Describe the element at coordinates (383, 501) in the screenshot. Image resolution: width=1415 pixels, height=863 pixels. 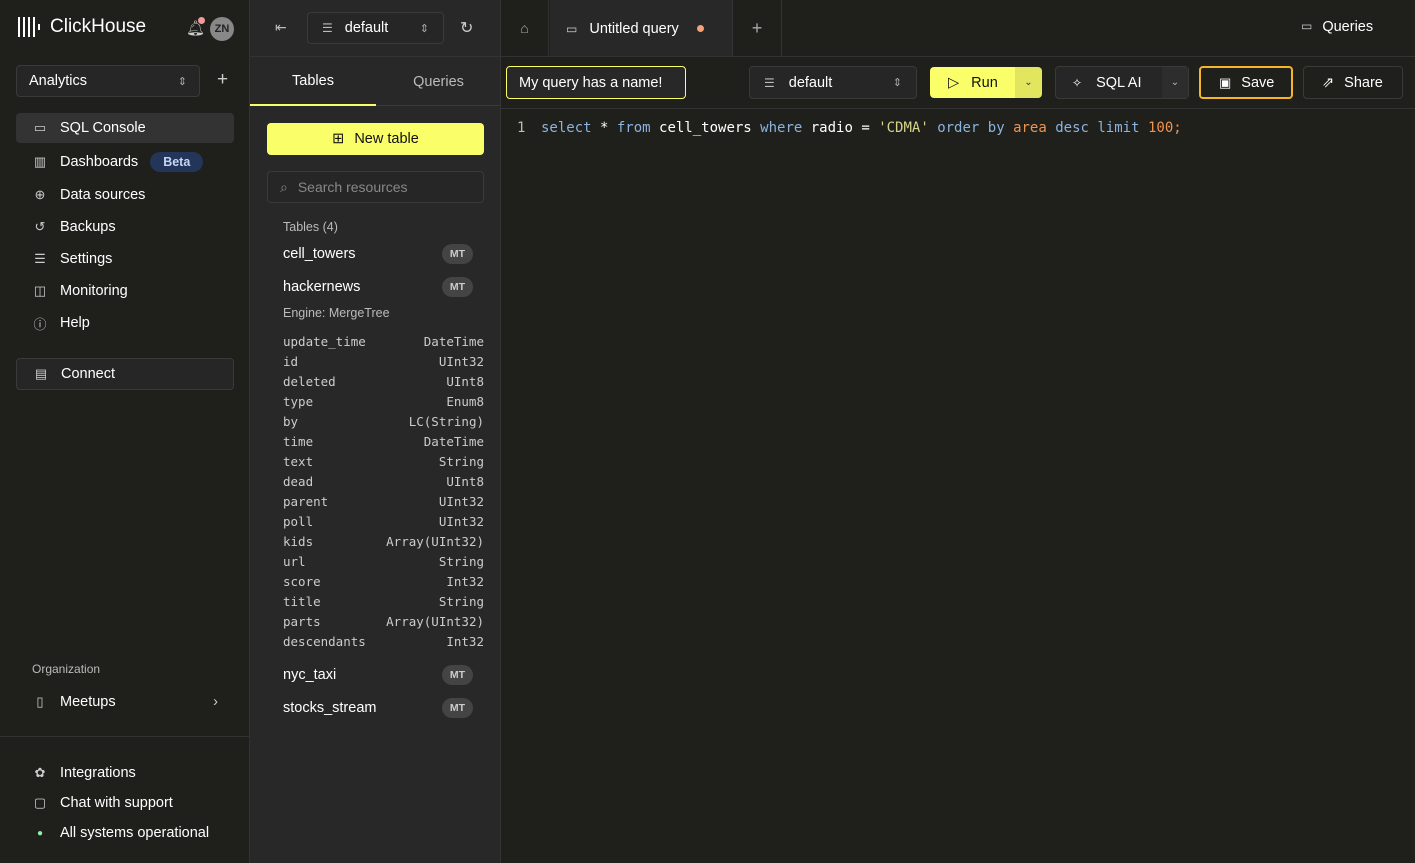
I see `column-row: parent UInt32` at that location.